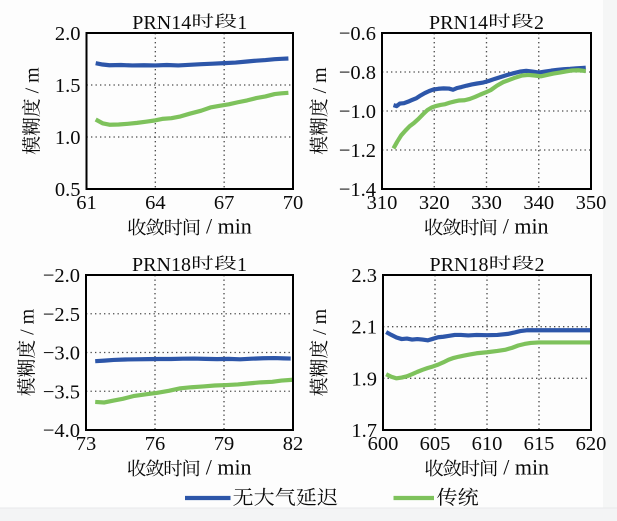  What do you see at coordinates (591, 203) in the screenshot?
I see `subplot-2-xtick-label: 350` at bounding box center [591, 203].